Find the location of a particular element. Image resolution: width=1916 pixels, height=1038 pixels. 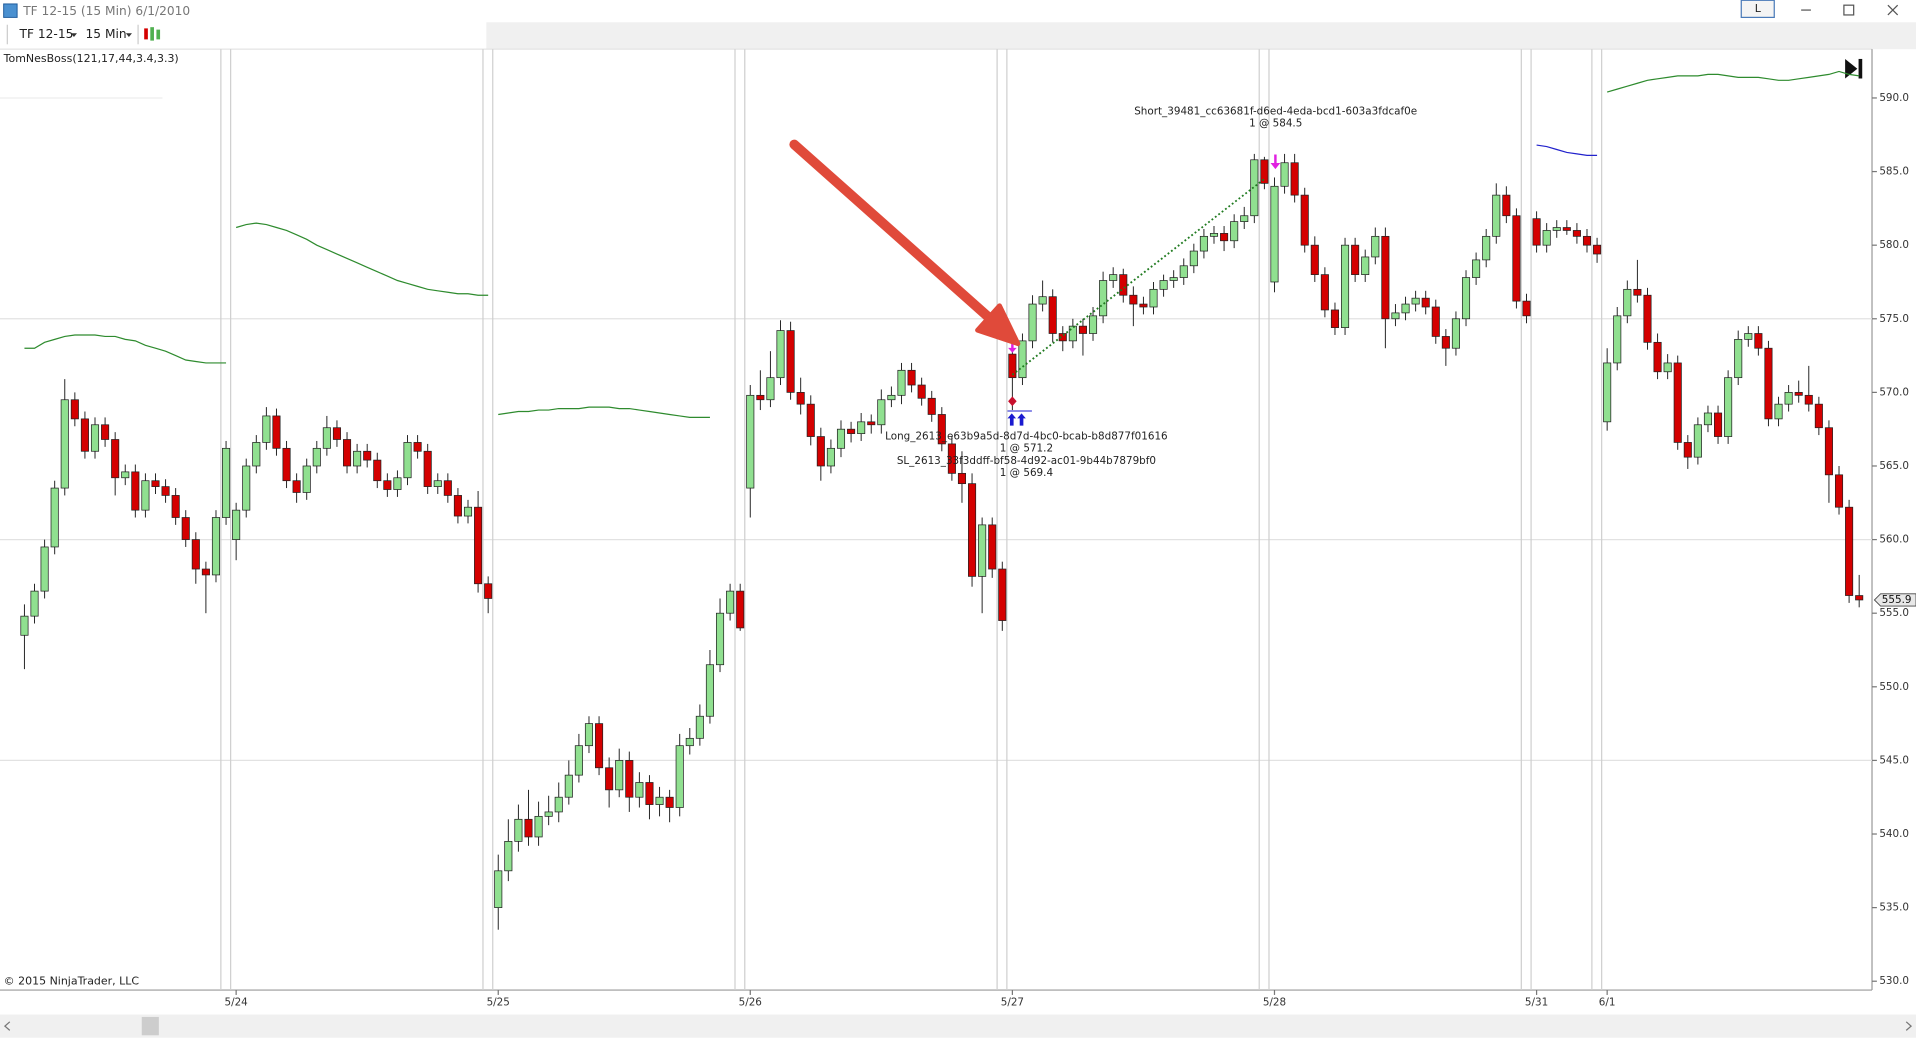

entry-signal is located at coordinates (1012, 346).